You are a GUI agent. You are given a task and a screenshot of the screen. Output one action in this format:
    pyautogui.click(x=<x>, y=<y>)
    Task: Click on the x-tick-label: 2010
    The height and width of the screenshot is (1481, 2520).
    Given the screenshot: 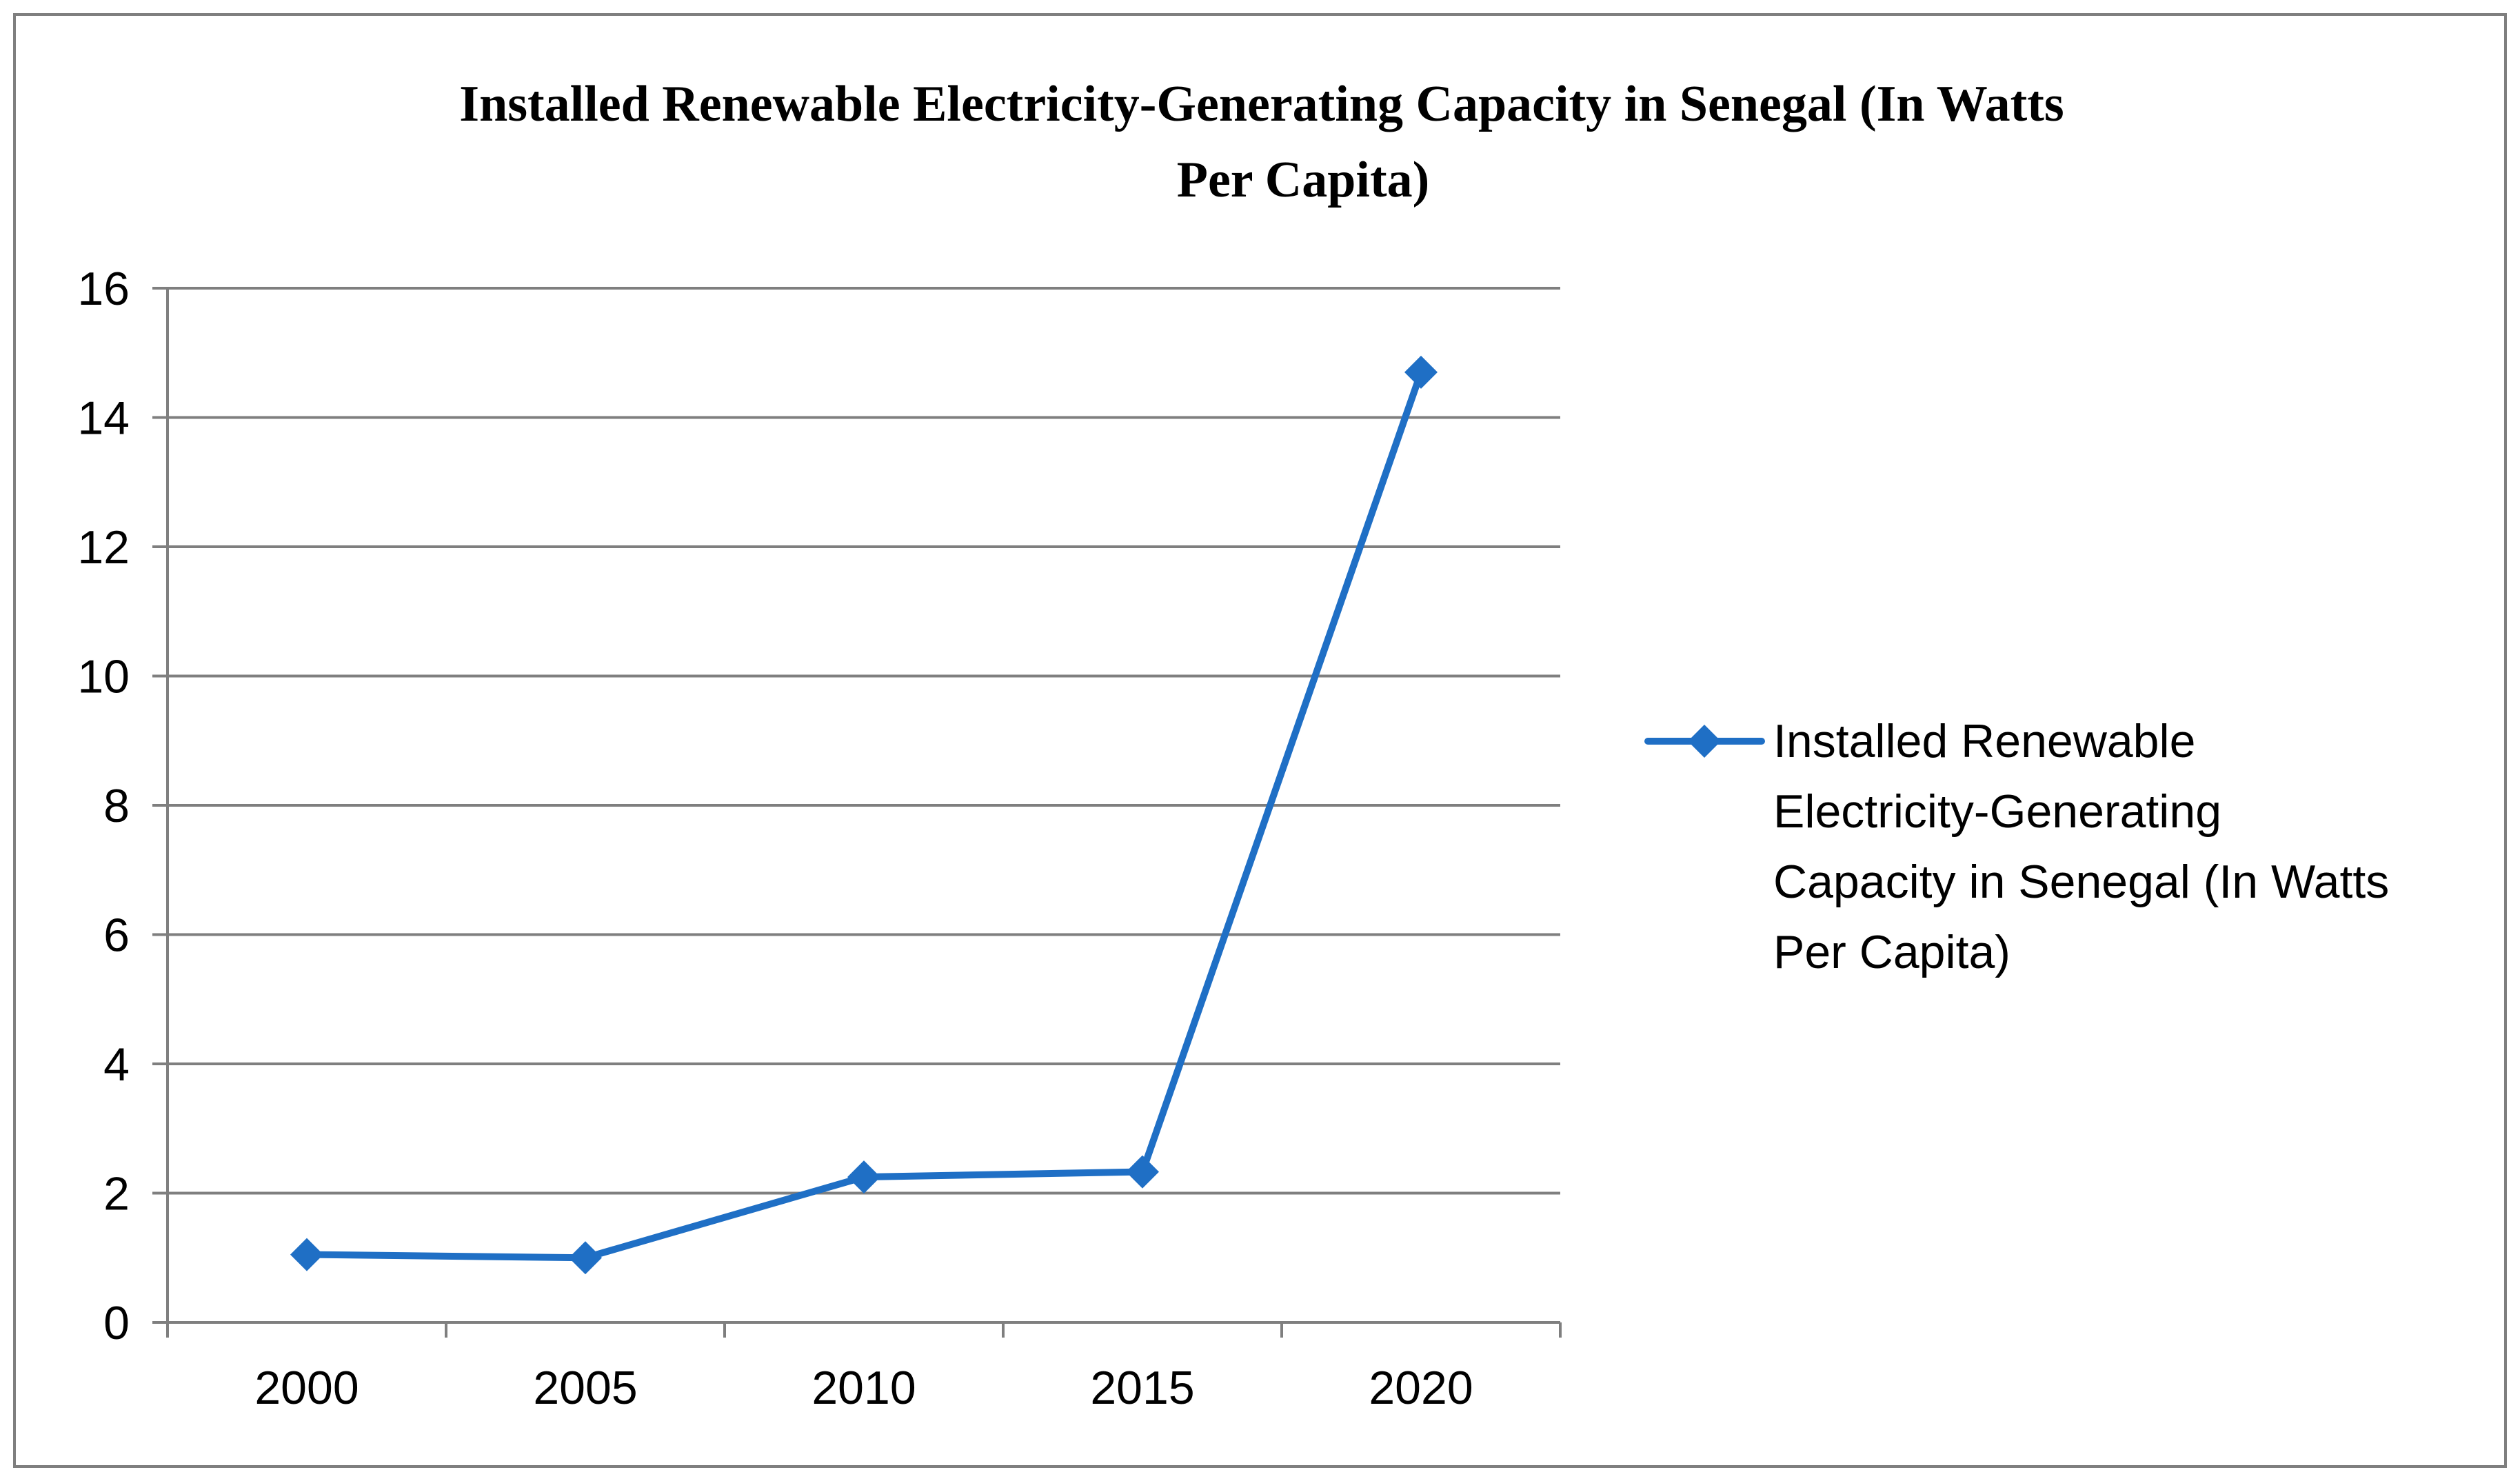 What is the action you would take?
    pyautogui.click(x=864, y=1388)
    